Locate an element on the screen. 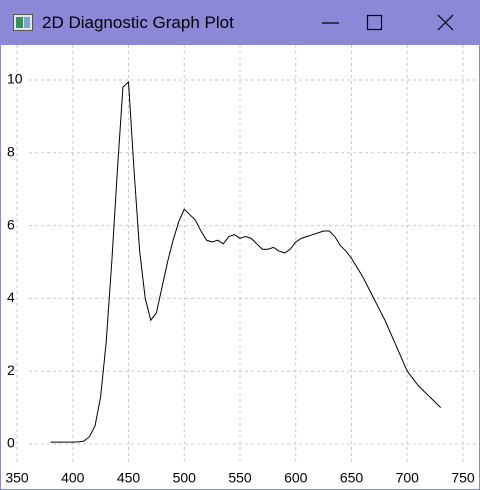 This screenshot has height=490, width=480. y-tick-label: 6 is located at coordinates (11, 224).